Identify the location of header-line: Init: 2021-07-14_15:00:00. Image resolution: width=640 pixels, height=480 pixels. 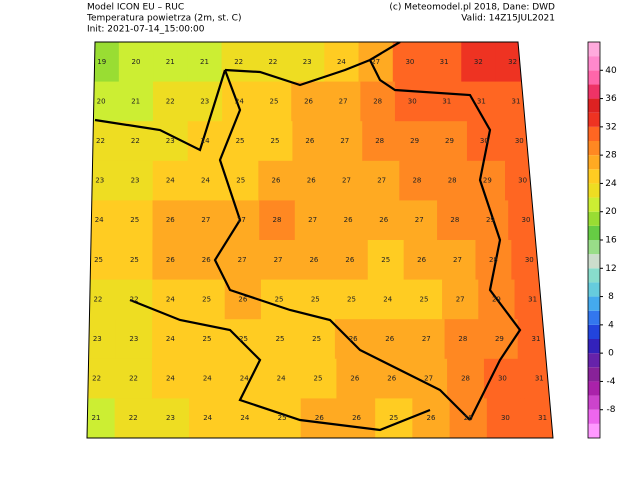
(146, 30).